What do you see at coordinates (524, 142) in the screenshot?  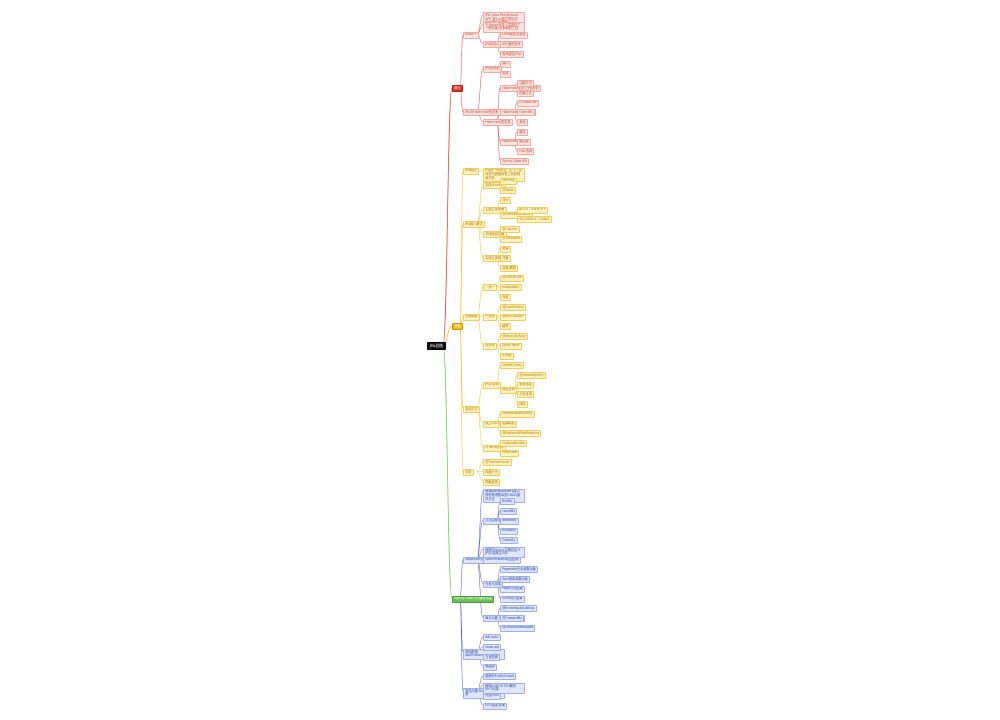 I see `topic-node: 懒加载` at bounding box center [524, 142].